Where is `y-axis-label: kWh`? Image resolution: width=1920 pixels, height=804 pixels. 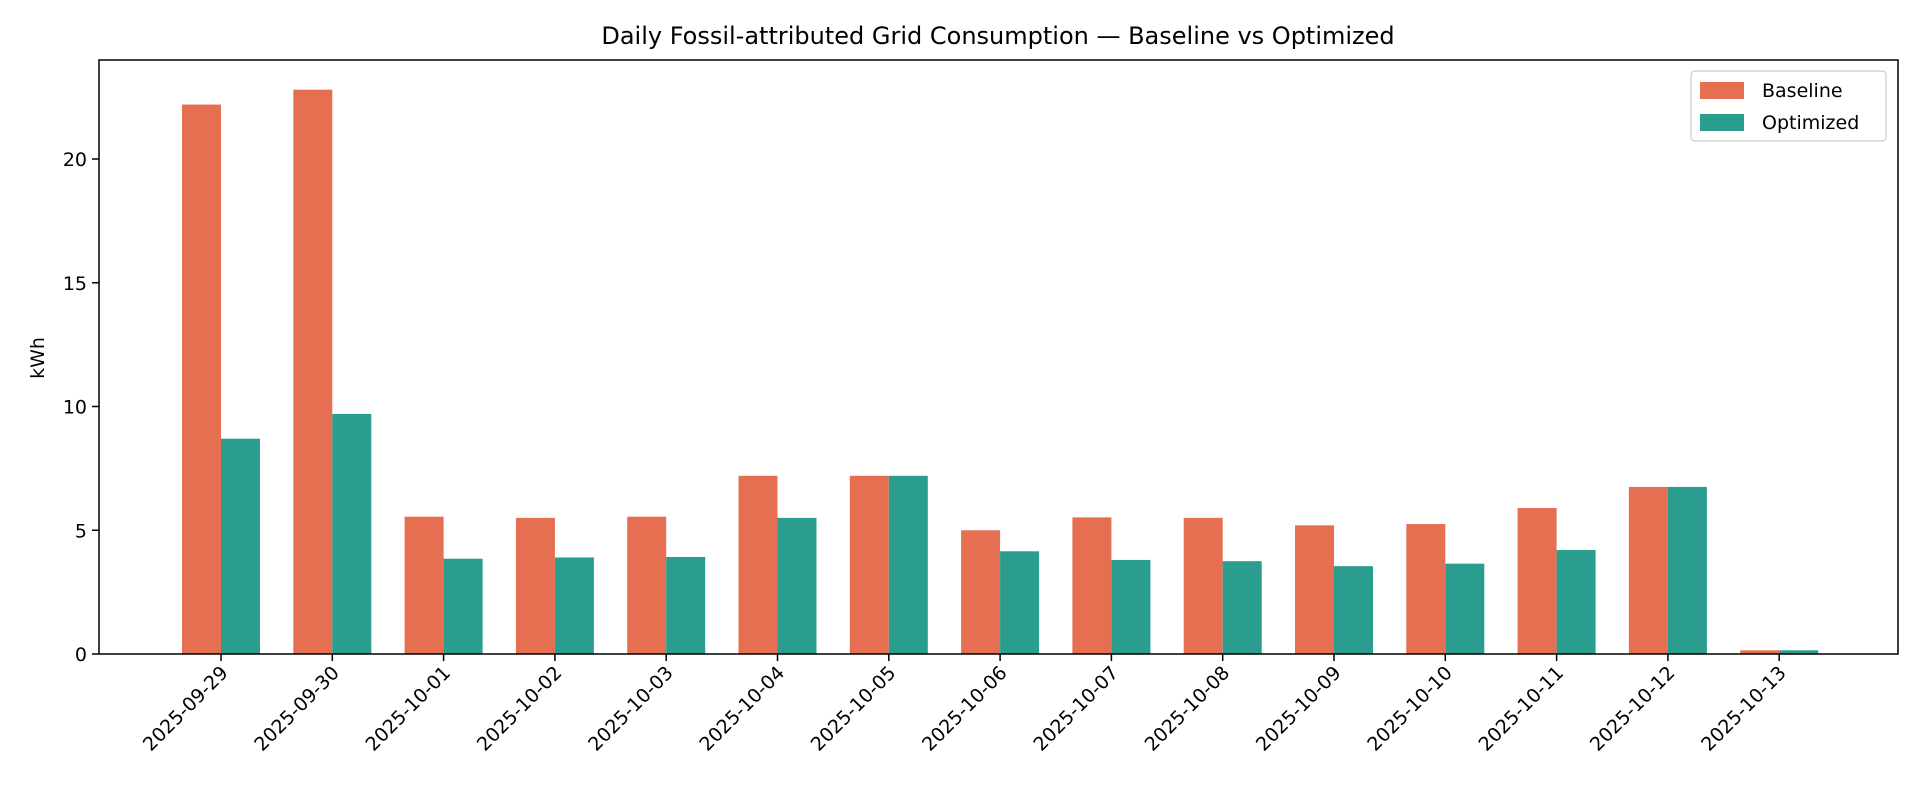
y-axis-label: kWh is located at coordinates (38, 358).